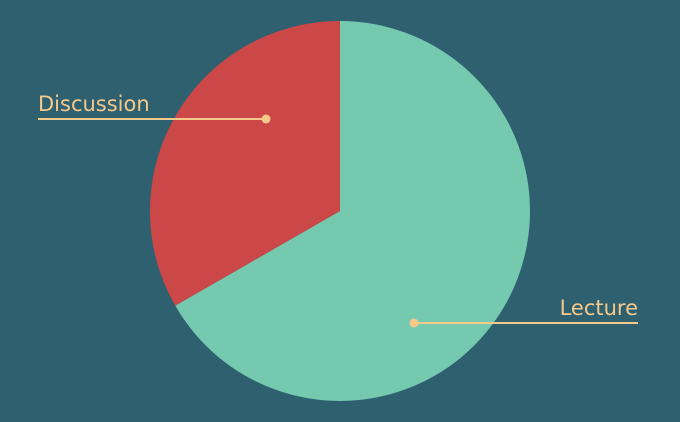 This screenshot has height=422, width=680. Describe the element at coordinates (414, 323) in the screenshot. I see `callout-dot-lecture` at that location.